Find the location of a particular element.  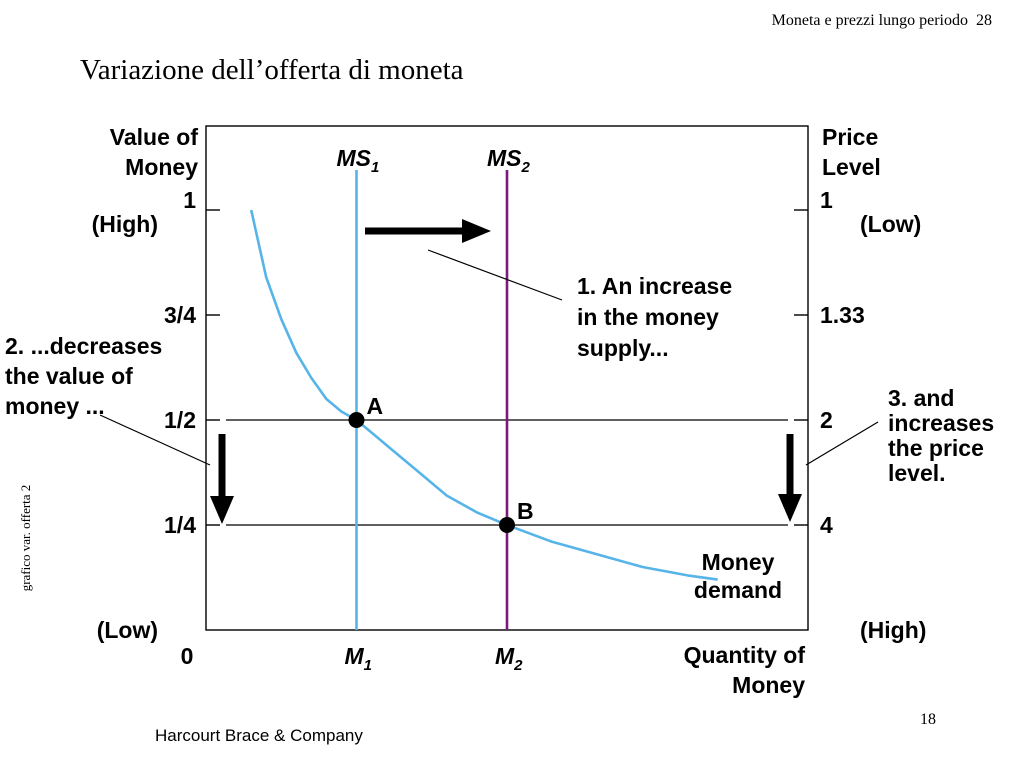

money-supply-label-2: MS2 is located at coordinates (509, 160).